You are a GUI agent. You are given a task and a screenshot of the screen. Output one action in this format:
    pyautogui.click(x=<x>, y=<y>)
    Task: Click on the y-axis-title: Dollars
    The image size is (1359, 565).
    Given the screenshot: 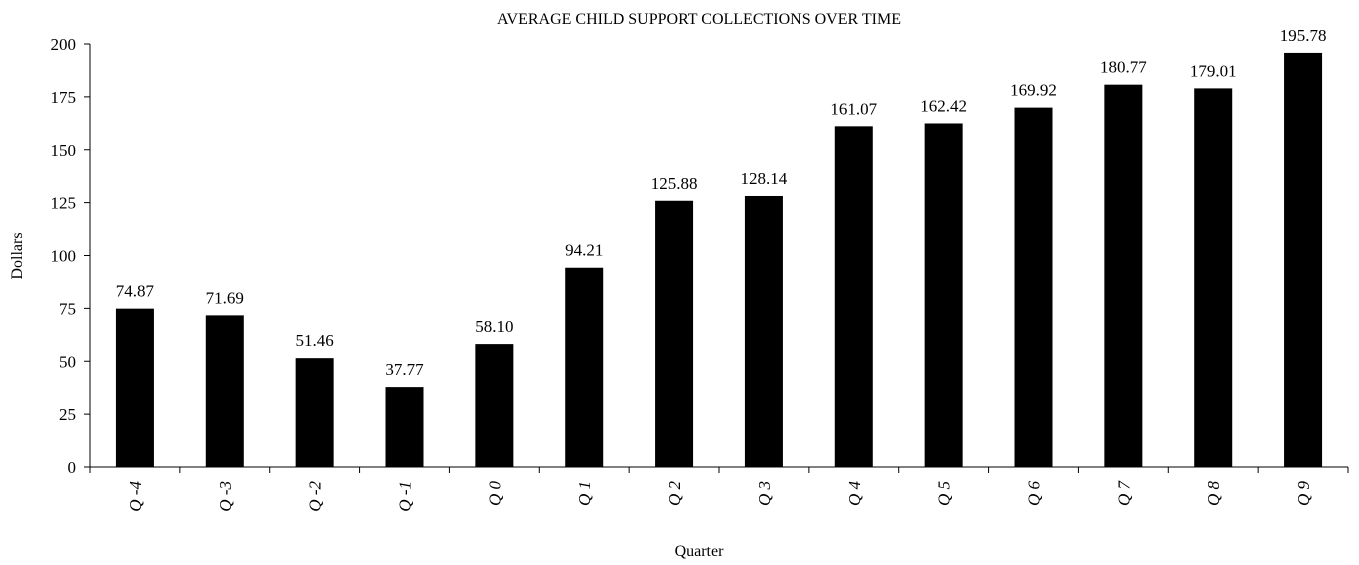 What is the action you would take?
    pyautogui.click(x=17, y=255)
    